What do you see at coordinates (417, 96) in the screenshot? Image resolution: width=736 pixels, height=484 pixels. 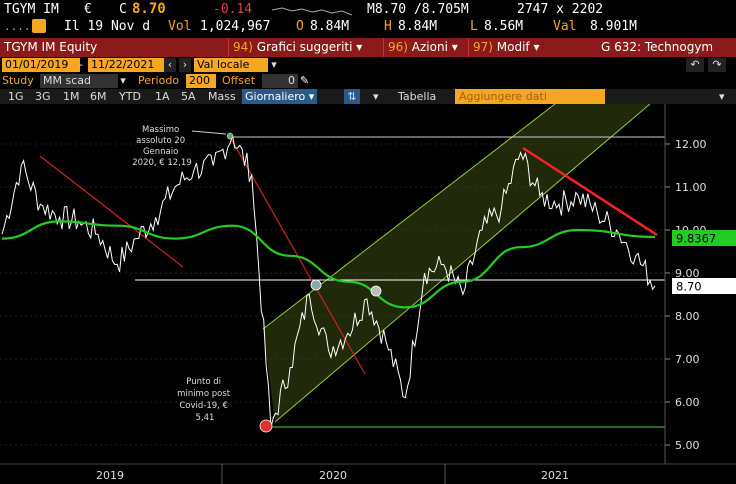 I see `table-button: Tabella` at bounding box center [417, 96].